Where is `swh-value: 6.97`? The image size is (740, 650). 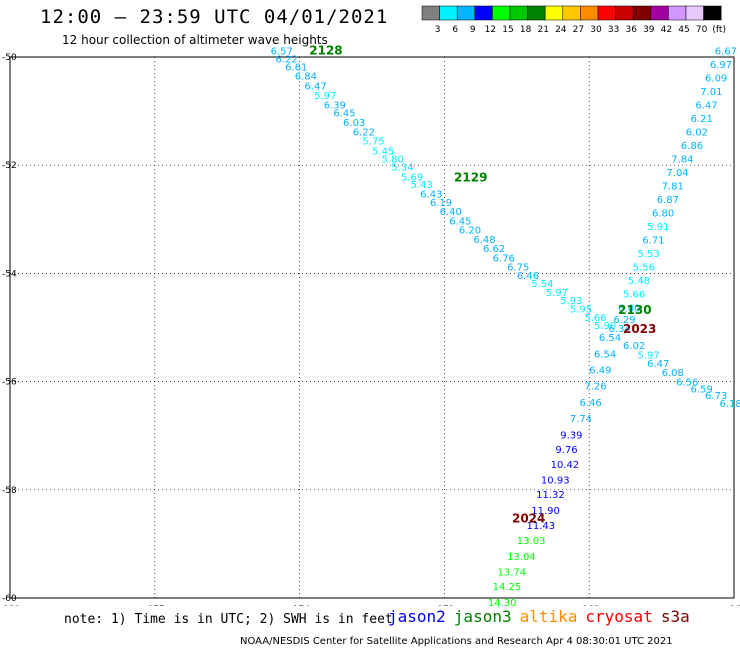 swh-value: 6.97 is located at coordinates (721, 65).